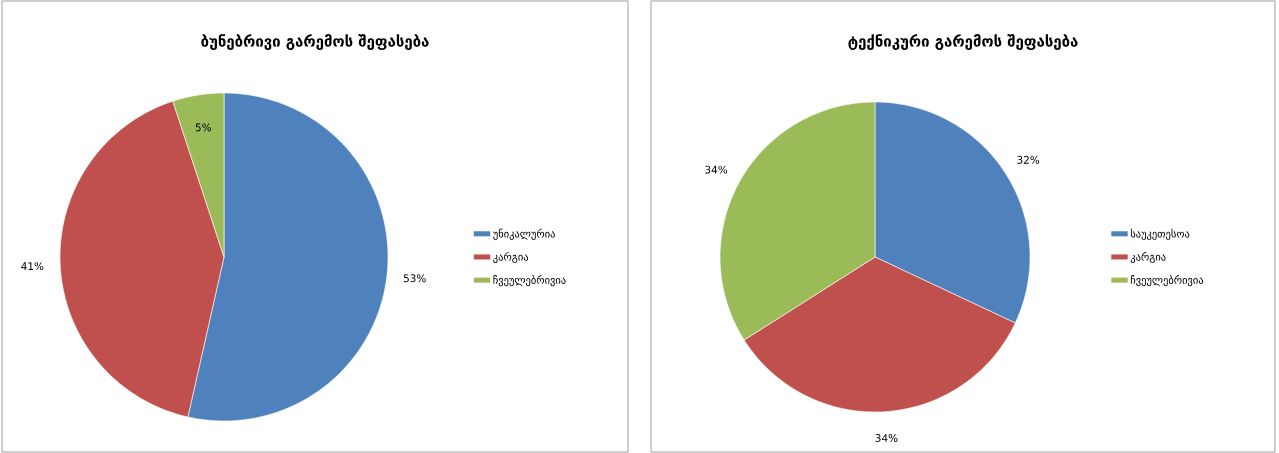  Describe the element at coordinates (523, 234) in the screenshot. I see `legend-label: უნიკალურია` at that location.